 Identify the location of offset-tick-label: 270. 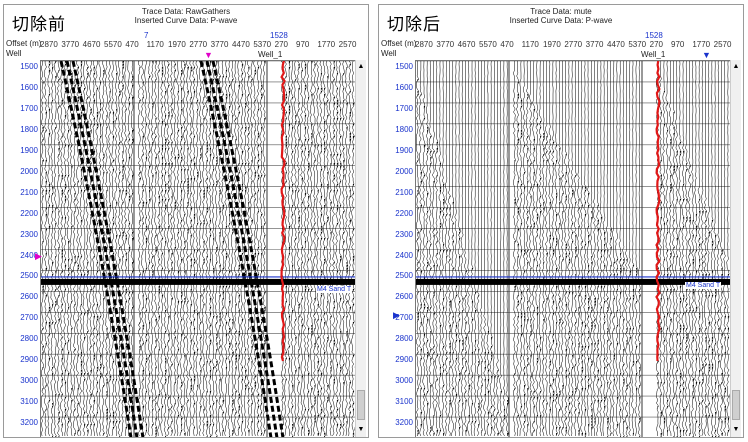
(656, 44).